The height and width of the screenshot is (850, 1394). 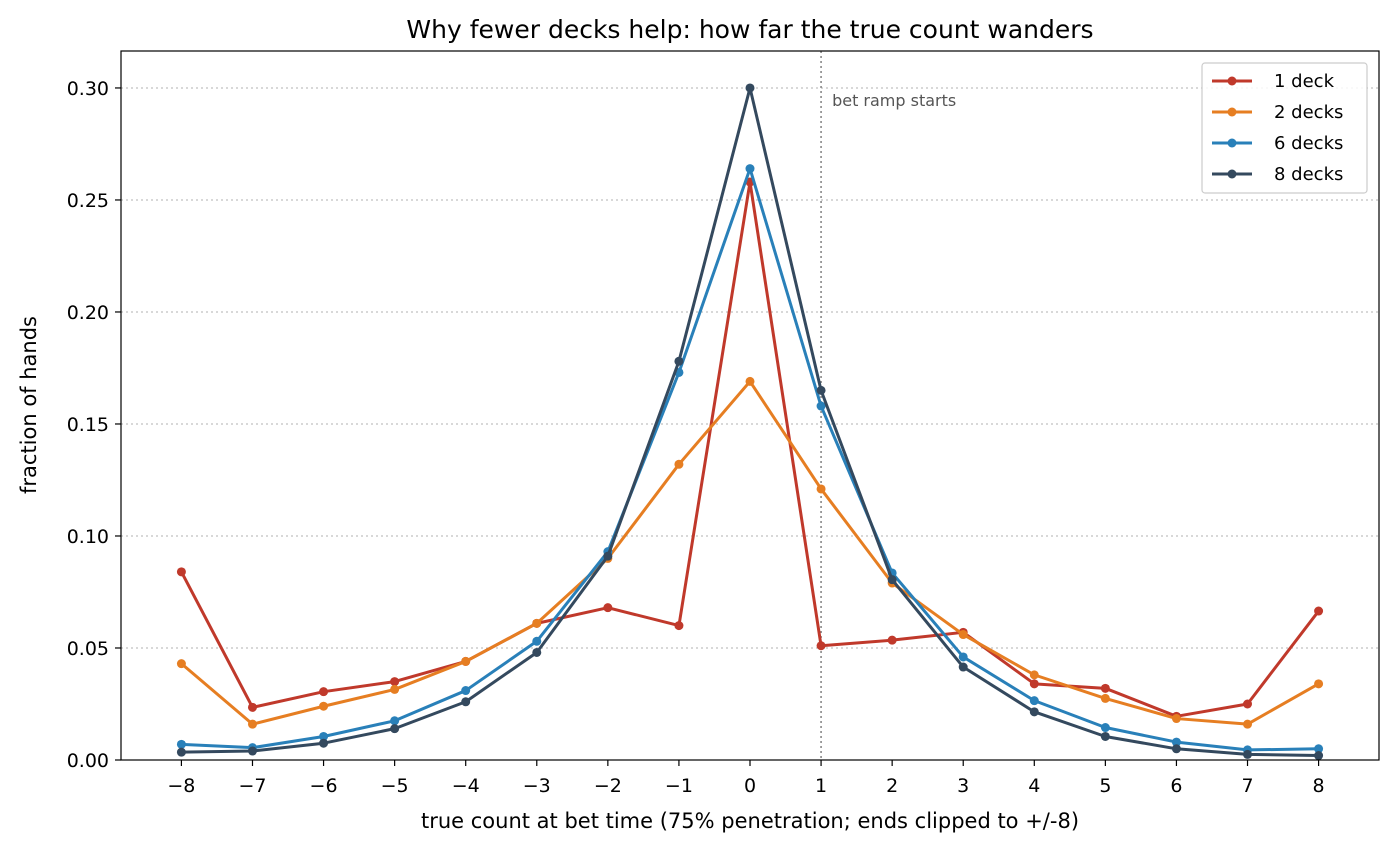 What do you see at coordinates (1034, 786) in the screenshot?
I see `x-tick-label: 4` at bounding box center [1034, 786].